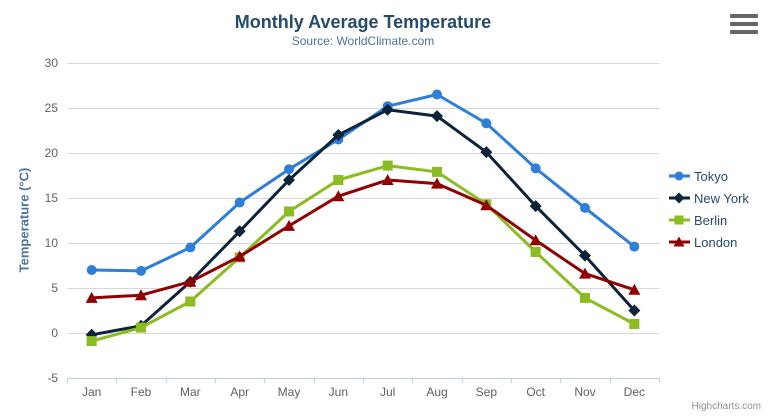  I want to click on svg-text: Jun, so click(338, 392).